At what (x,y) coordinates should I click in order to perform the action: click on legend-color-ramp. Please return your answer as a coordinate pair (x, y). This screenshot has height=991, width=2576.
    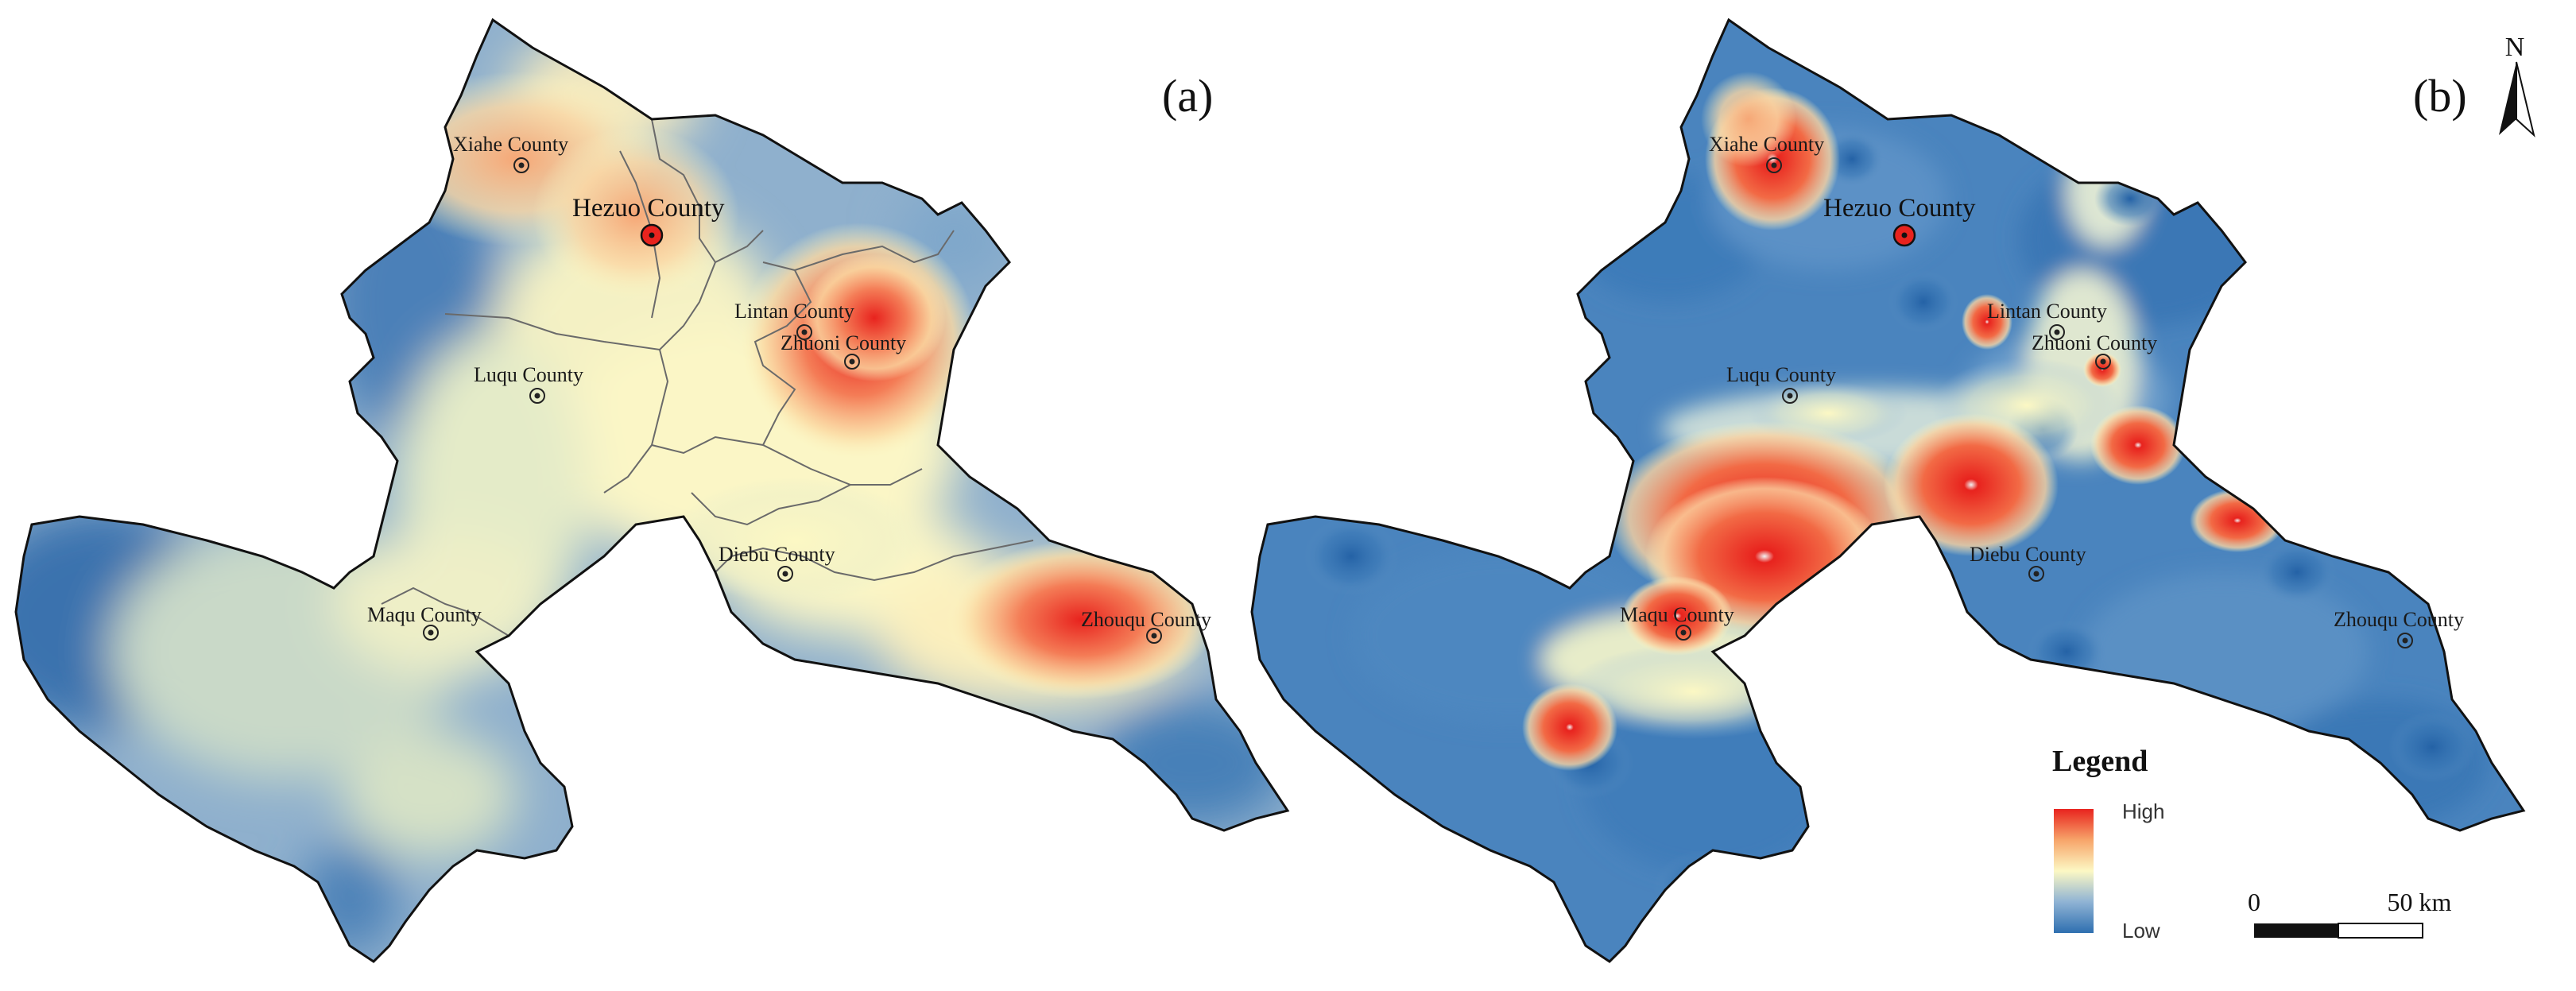
    Looking at the image, I should click on (2074, 871).